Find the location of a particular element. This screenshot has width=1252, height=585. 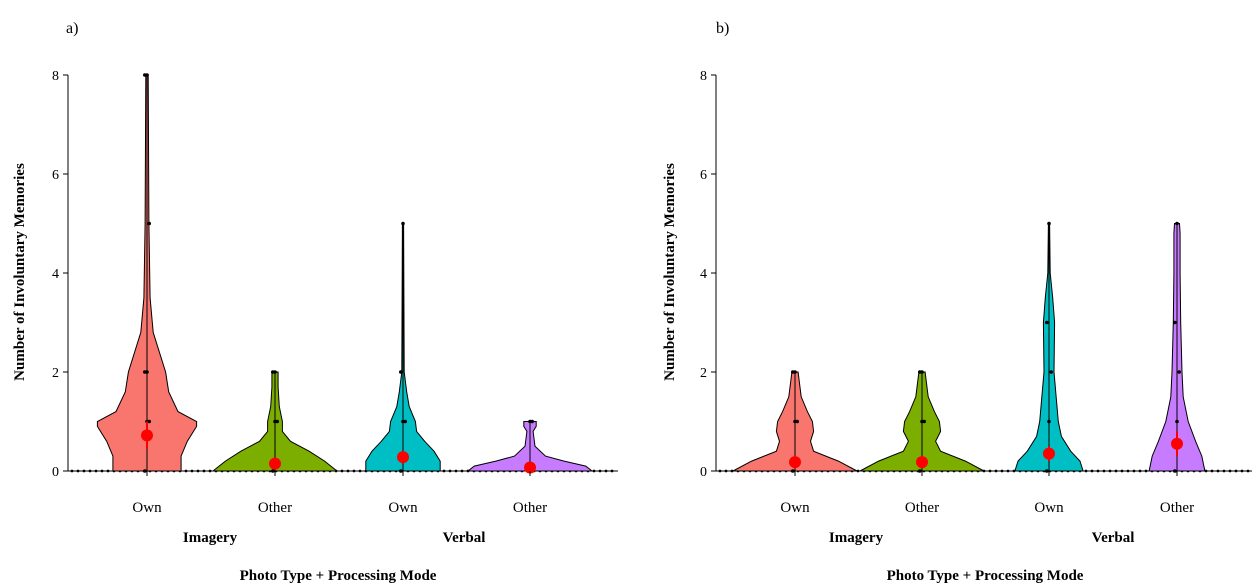

panel-label: a) is located at coordinates (72, 28).